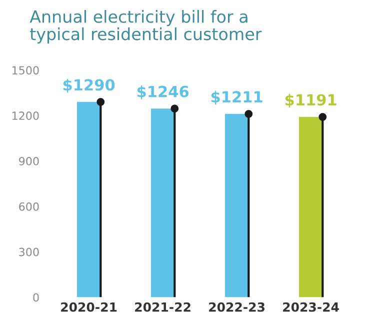 The width and height of the screenshot is (370, 334). What do you see at coordinates (311, 307) in the screenshot?
I see `x-tick-label: 2023-24` at bounding box center [311, 307].